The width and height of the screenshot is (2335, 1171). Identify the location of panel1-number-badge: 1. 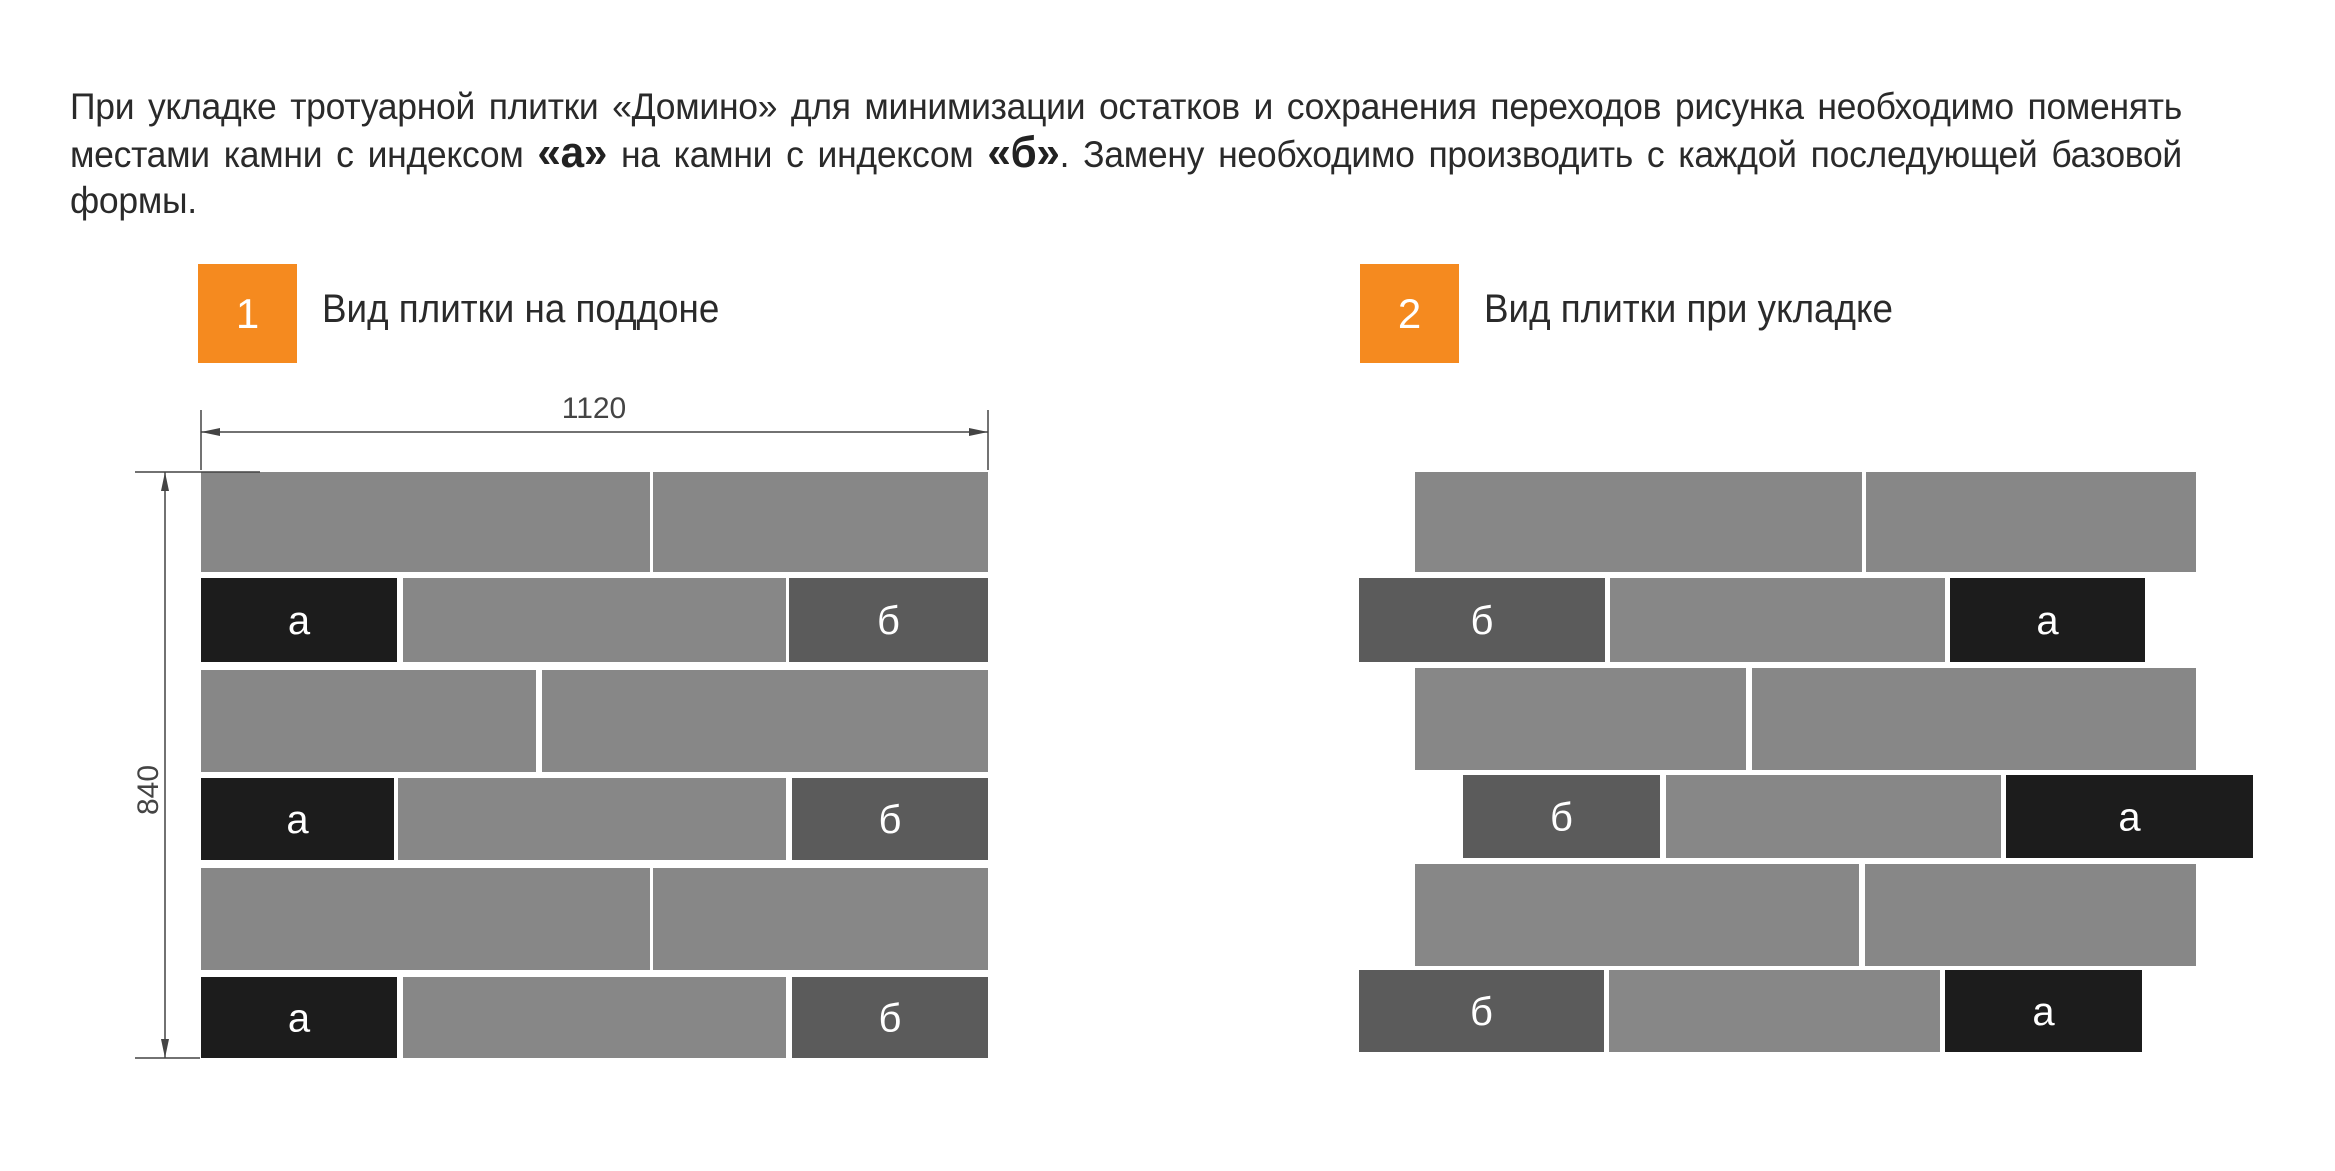
(247, 313).